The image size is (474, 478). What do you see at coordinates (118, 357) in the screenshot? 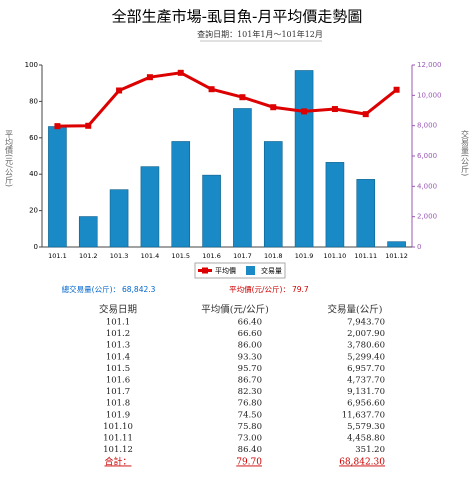
I see `table-cell: 101.4` at bounding box center [118, 357].